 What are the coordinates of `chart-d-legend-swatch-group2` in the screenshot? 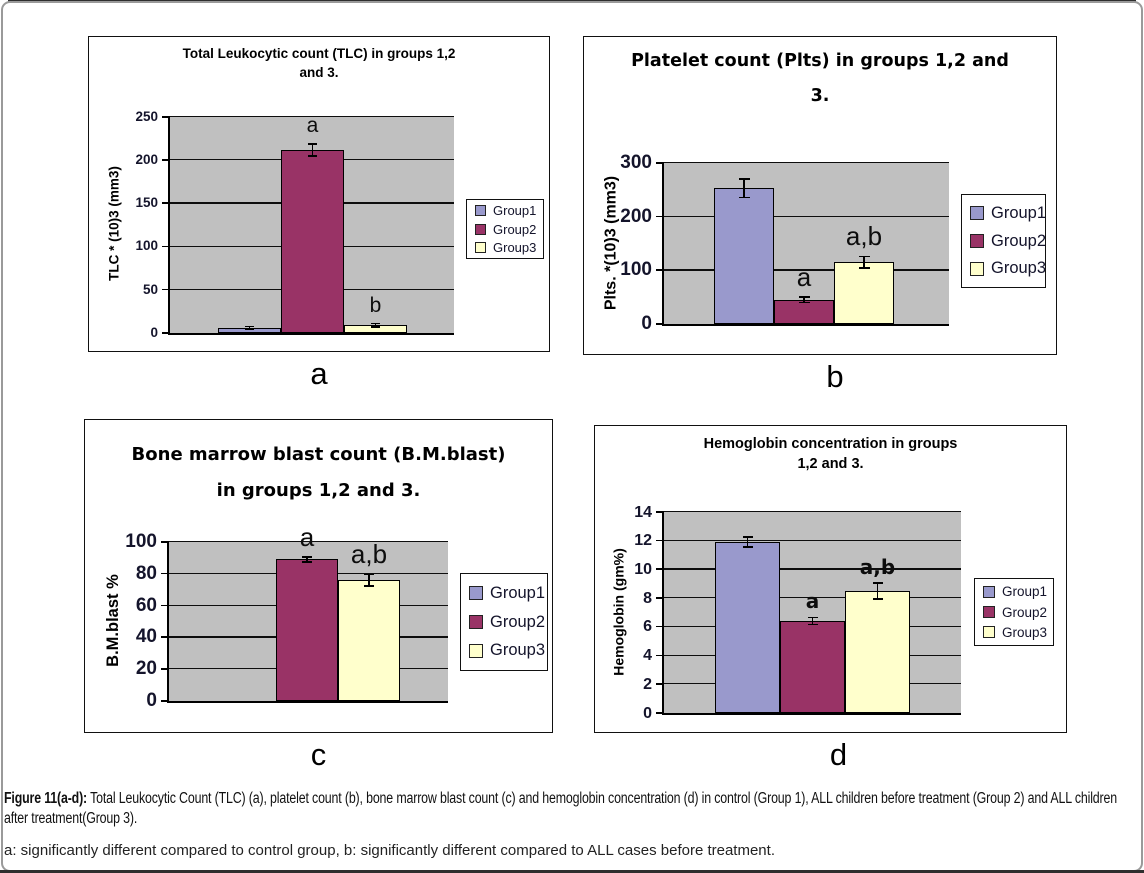 It's located at (989, 612).